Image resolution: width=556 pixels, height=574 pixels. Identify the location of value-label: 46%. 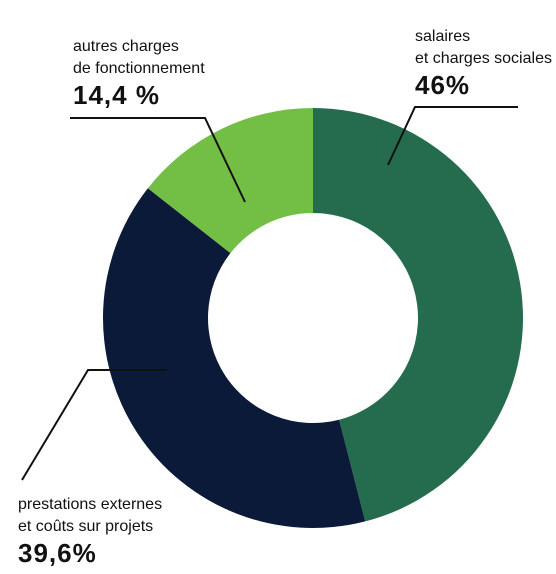
(443, 85).